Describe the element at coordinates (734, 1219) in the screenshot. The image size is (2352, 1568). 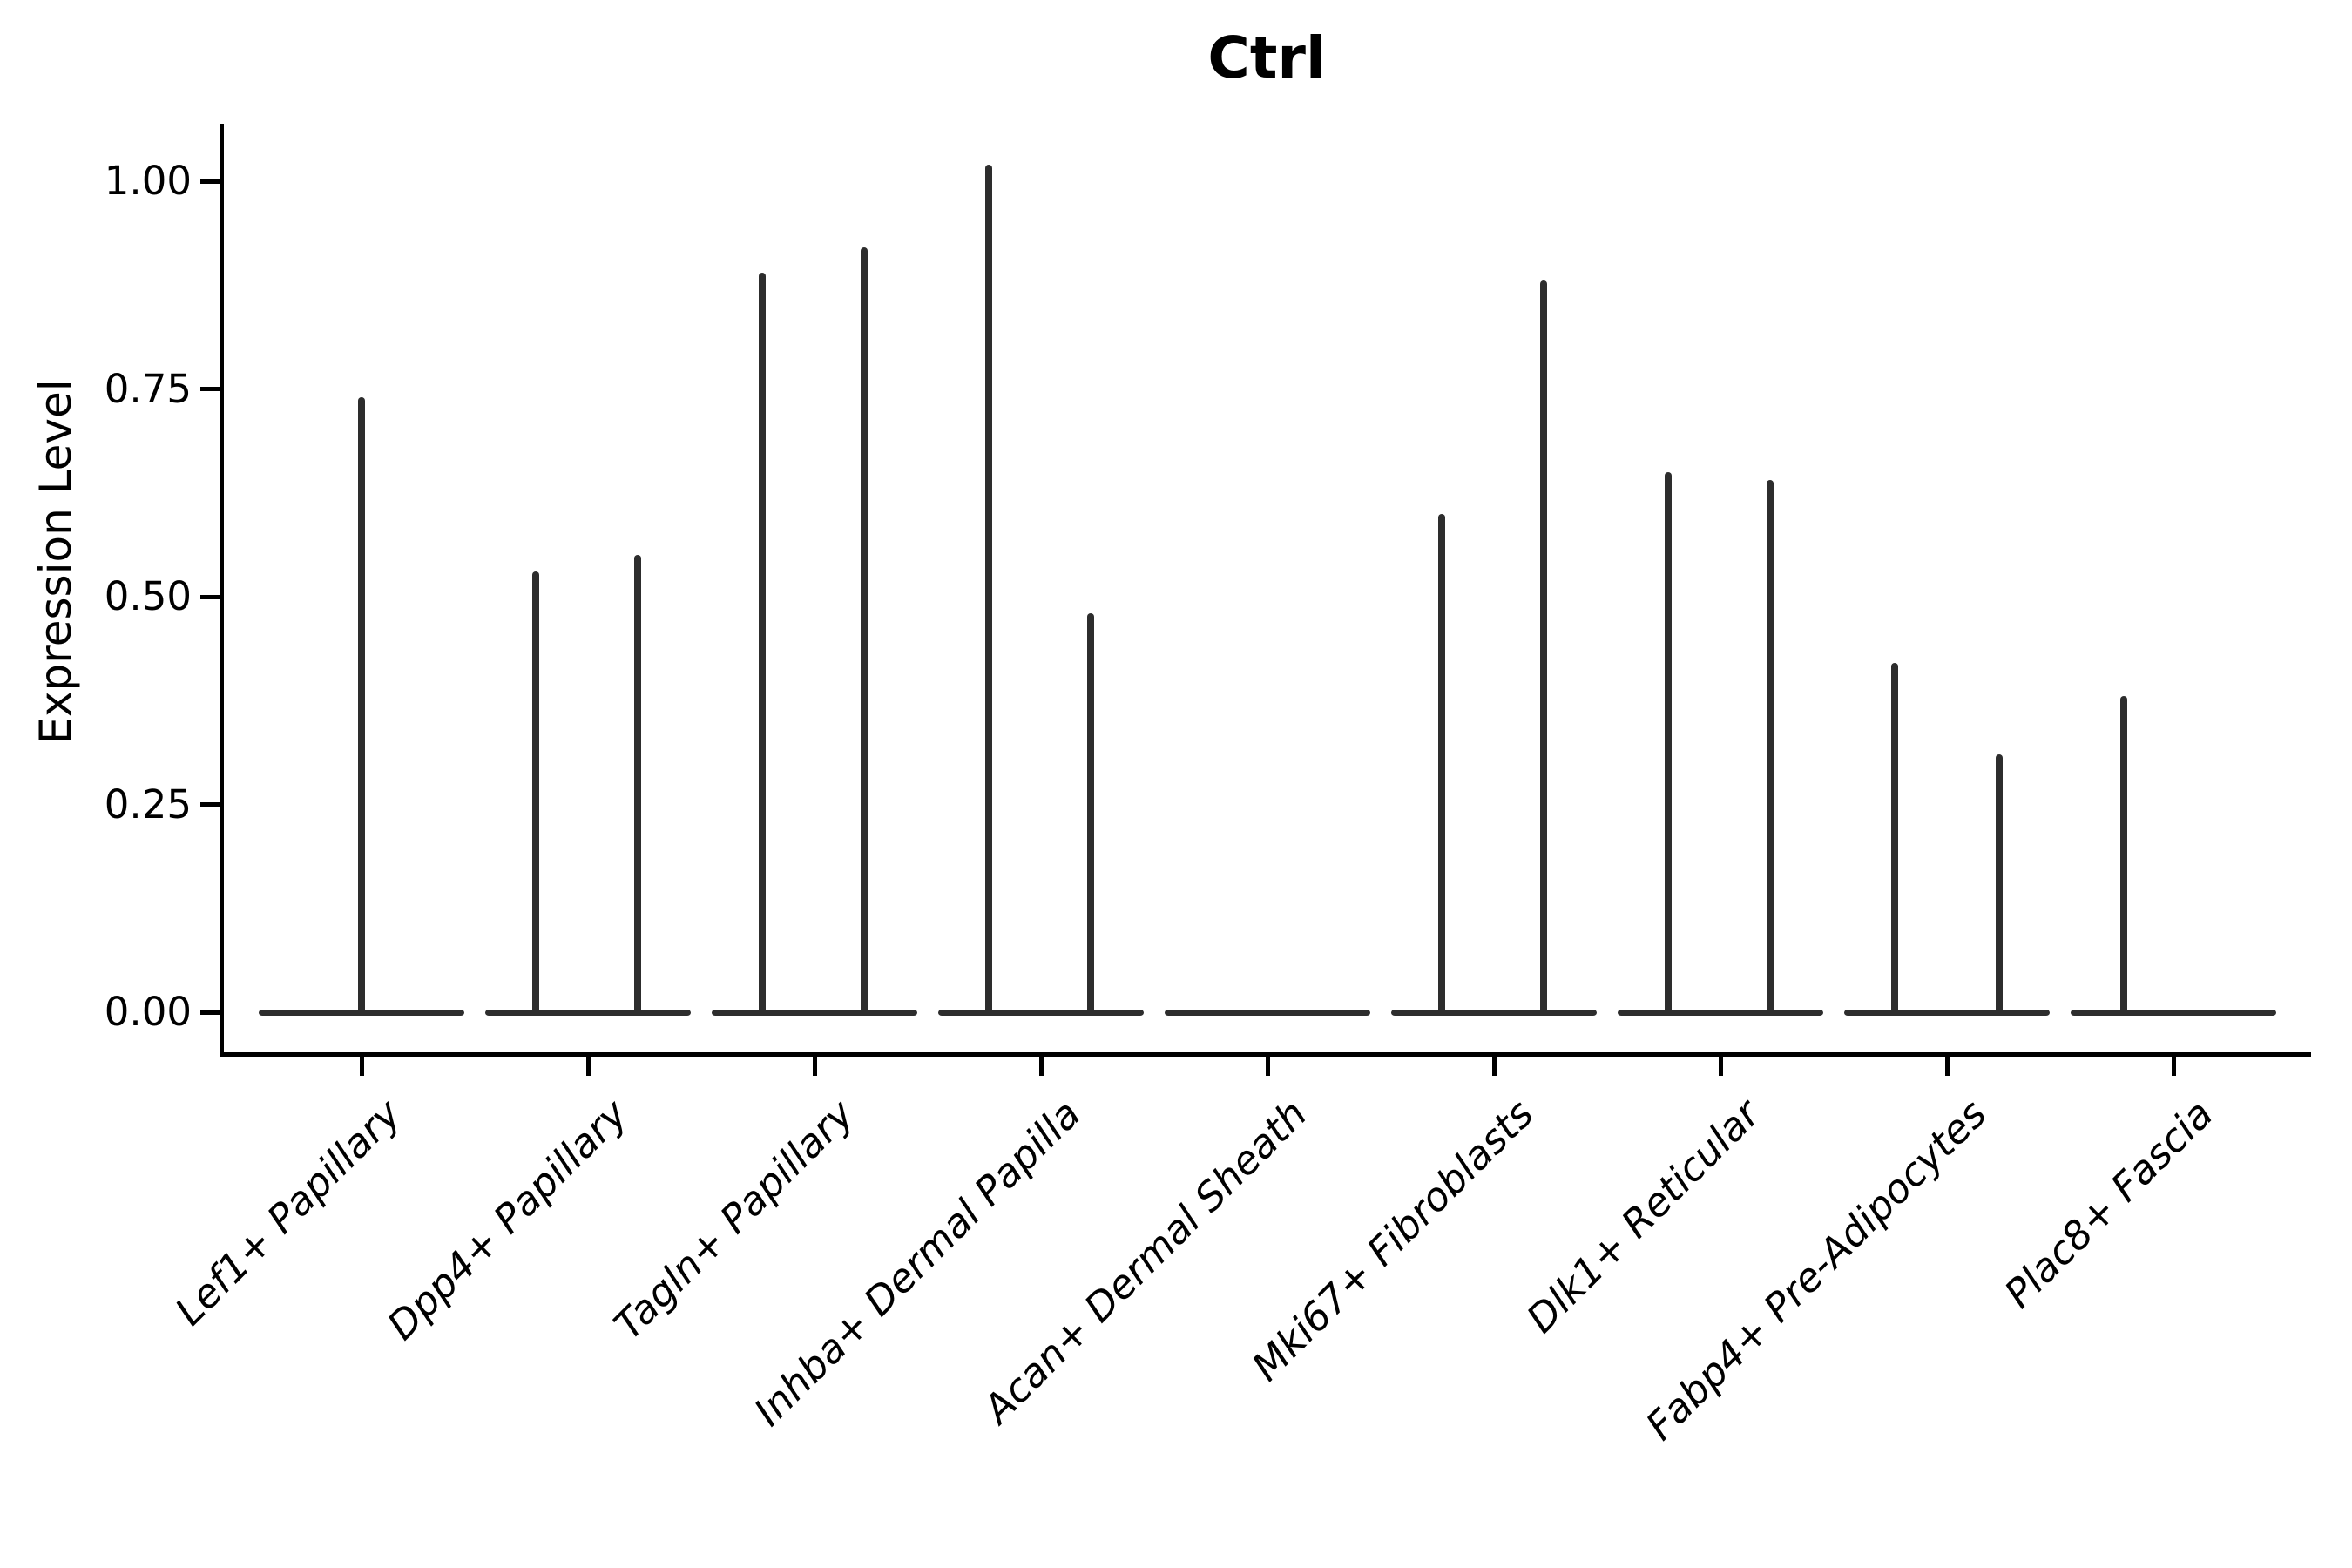
I see `x-category-label: Tagln+ Papillary` at that location.